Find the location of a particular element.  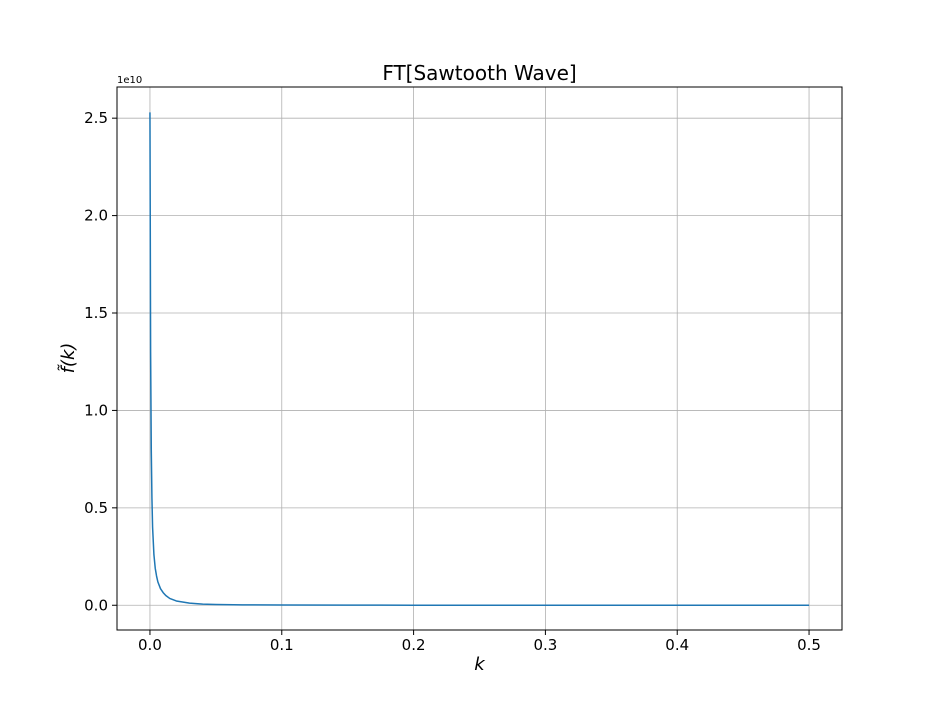

y-axis-label: f̃(k) is located at coordinates (68, 358).